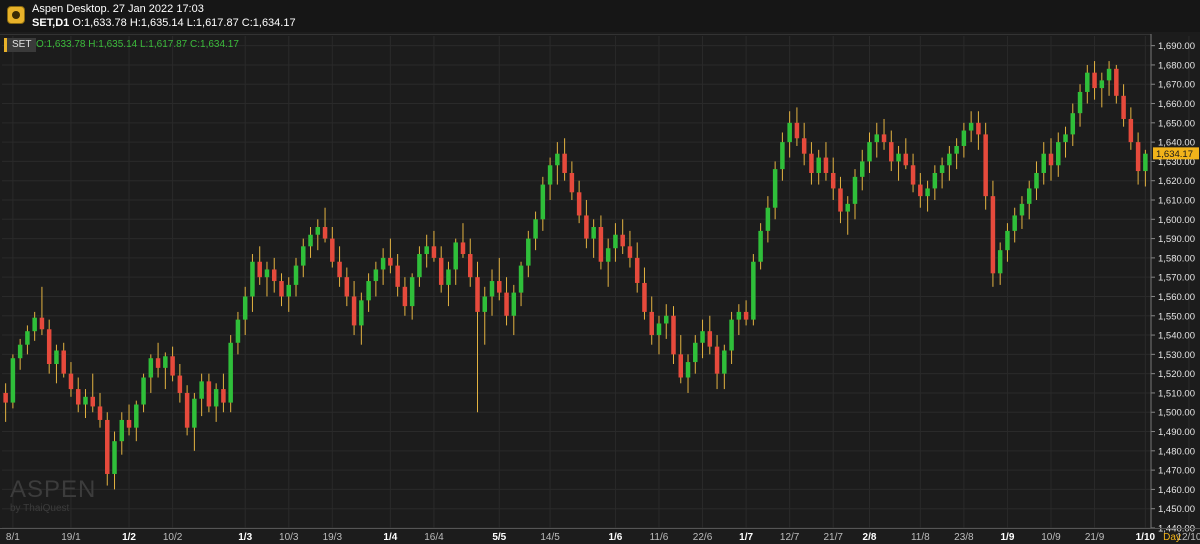  I want to click on timeframe-label: Day, so click(1172, 537).